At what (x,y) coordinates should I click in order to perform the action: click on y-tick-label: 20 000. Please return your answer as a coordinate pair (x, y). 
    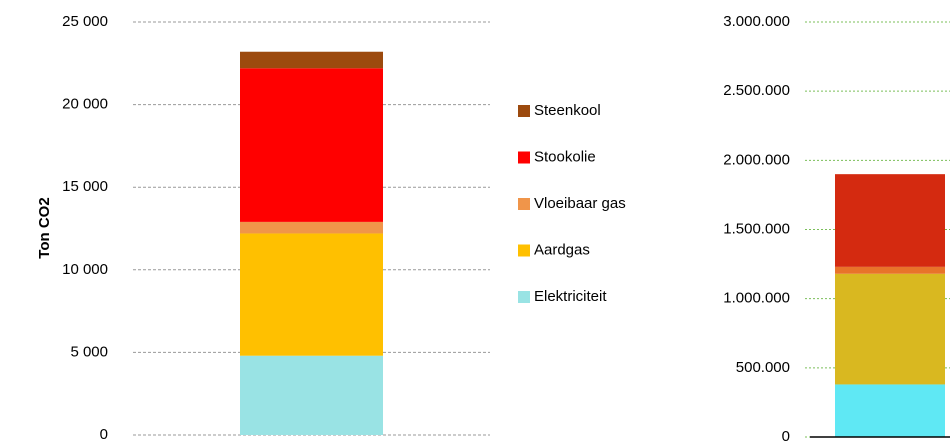
    Looking at the image, I should click on (85, 104).